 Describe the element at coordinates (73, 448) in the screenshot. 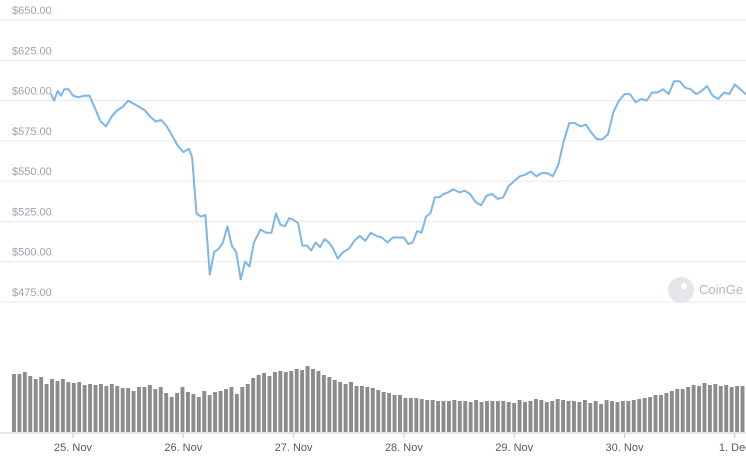

I see `x-tick-label: 25. Nov` at that location.